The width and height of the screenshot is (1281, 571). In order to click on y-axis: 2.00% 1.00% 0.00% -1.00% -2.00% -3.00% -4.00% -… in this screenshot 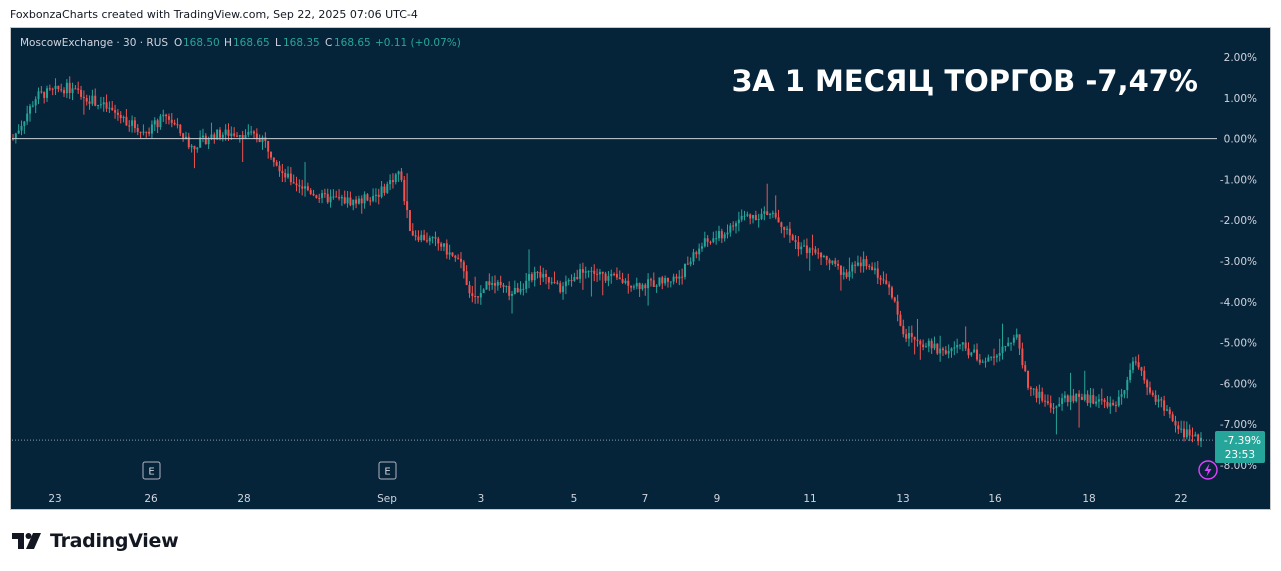, I will do `click(1238, 262)`.